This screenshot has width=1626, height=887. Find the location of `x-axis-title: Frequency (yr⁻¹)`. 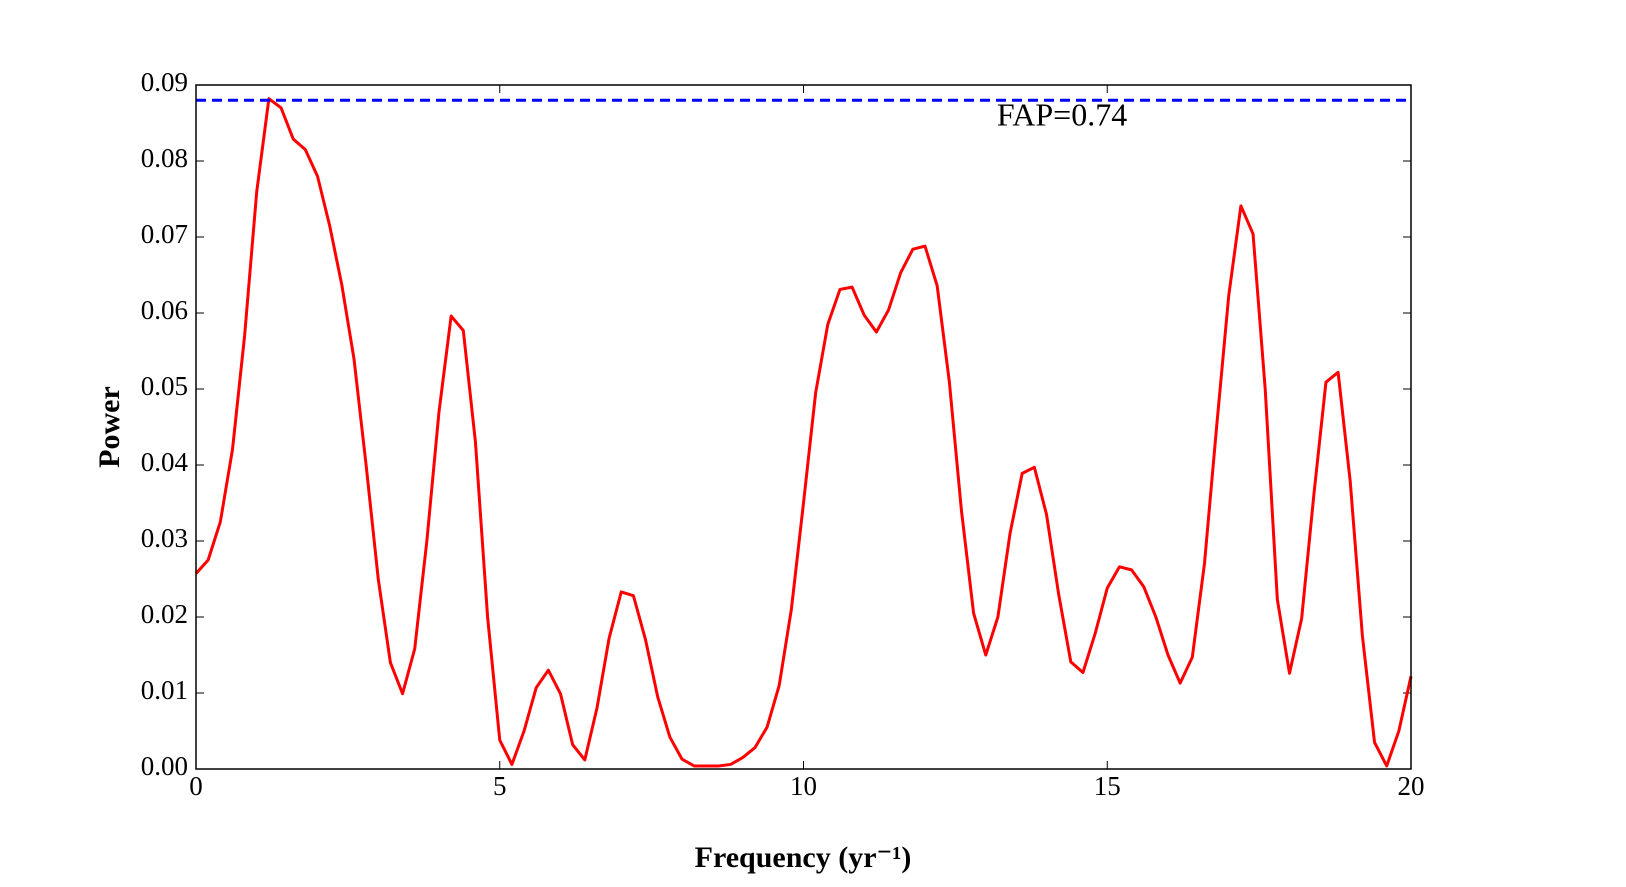

x-axis-title: Frequency (yr⁻¹) is located at coordinates (803, 857).